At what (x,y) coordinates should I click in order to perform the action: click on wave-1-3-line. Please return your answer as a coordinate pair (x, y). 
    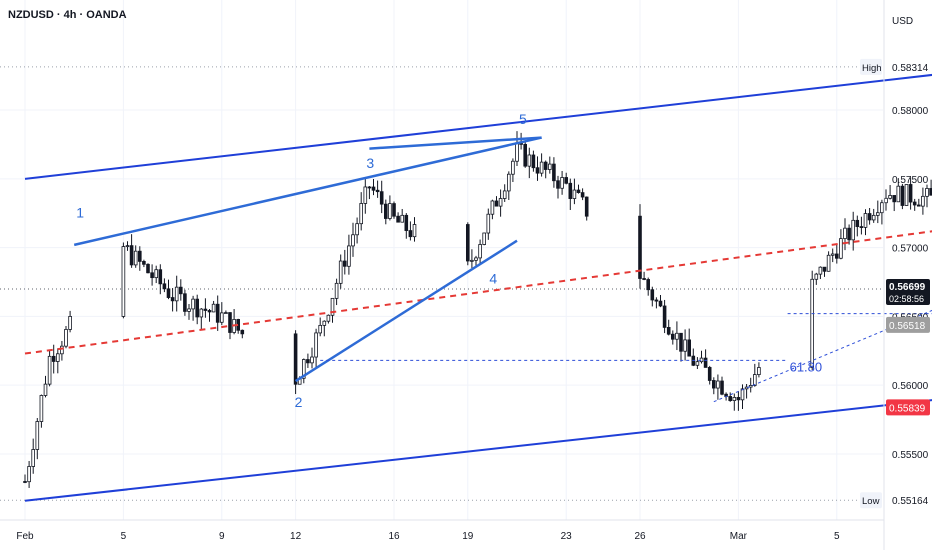
    Looking at the image, I should click on (307, 191).